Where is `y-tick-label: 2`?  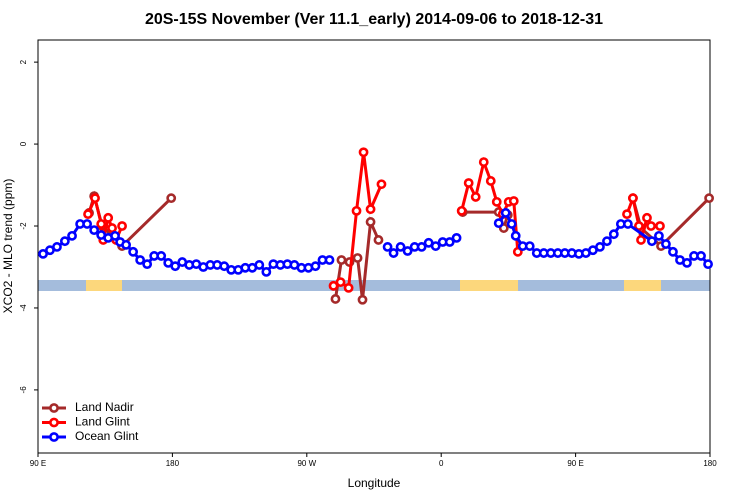 y-tick-label: 2 is located at coordinates (23, 61).